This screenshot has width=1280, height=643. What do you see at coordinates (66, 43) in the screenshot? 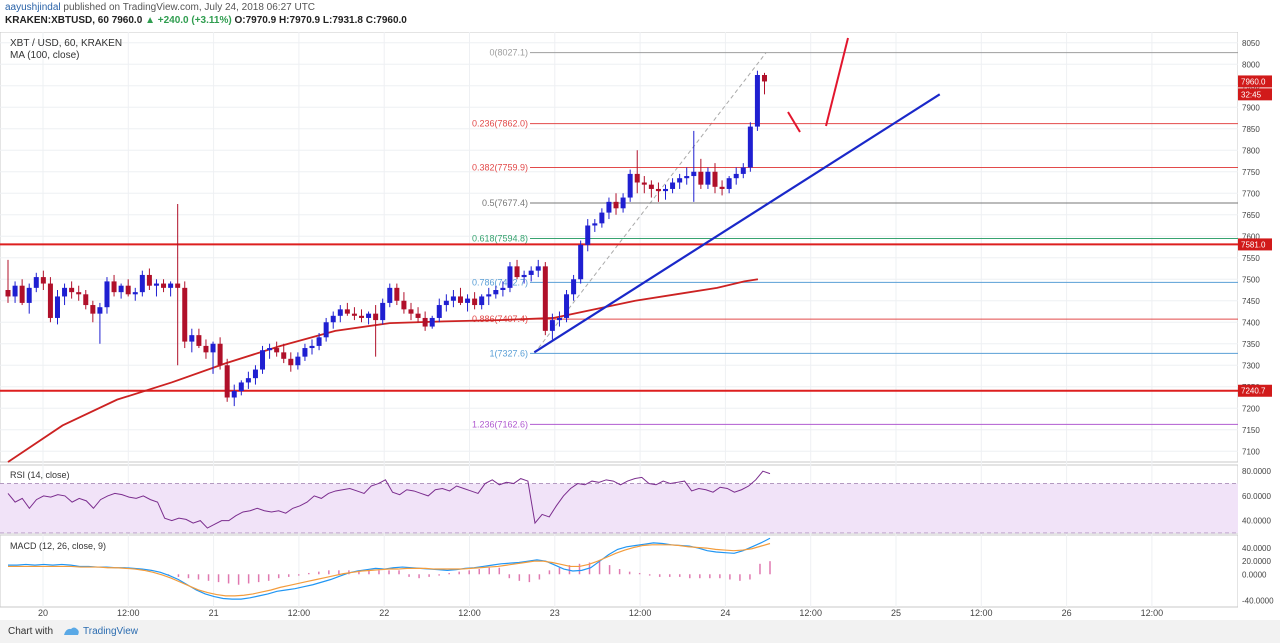
I see `main-pane-title: XBT / USD, 60, KRAKEN` at bounding box center [66, 43].